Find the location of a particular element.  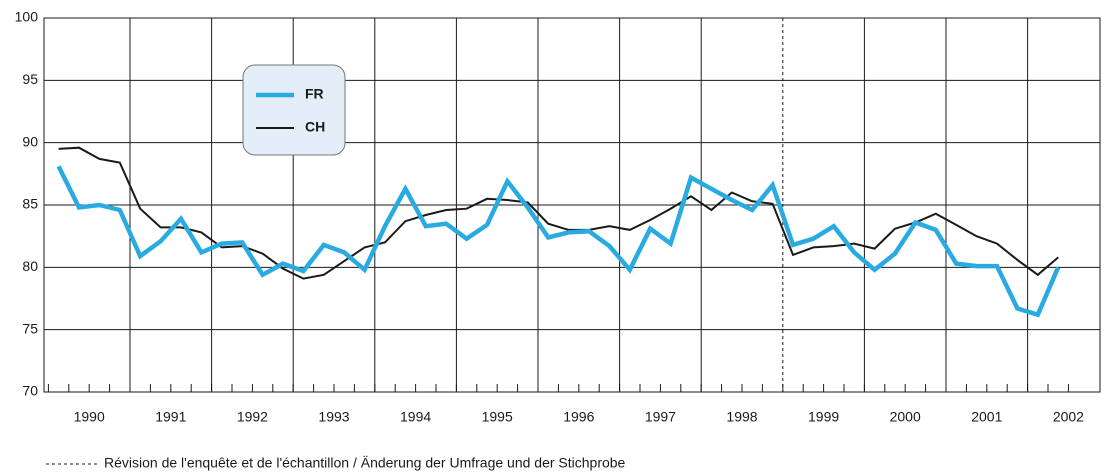

x-tick-label: 1993 is located at coordinates (333, 417).